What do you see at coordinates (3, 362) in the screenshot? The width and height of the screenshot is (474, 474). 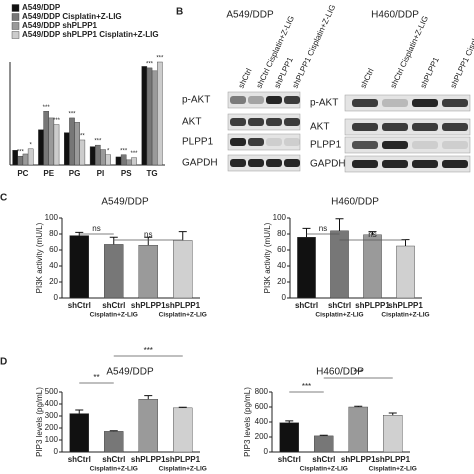 I see `panel-label: D` at bounding box center [3, 362].